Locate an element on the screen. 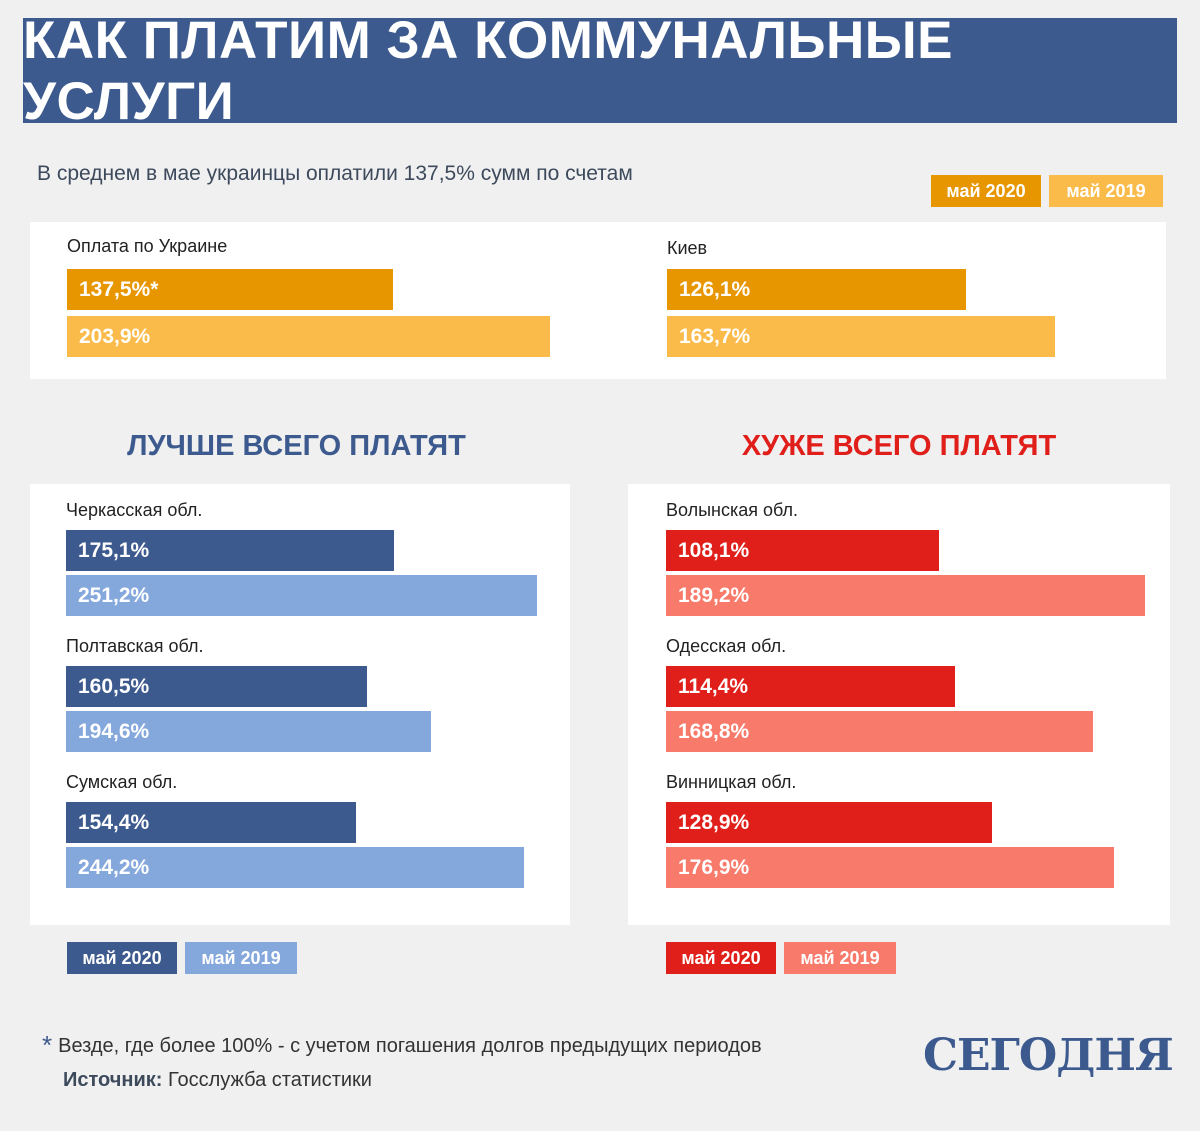  bar-2020: 154,4% is located at coordinates (211, 822).